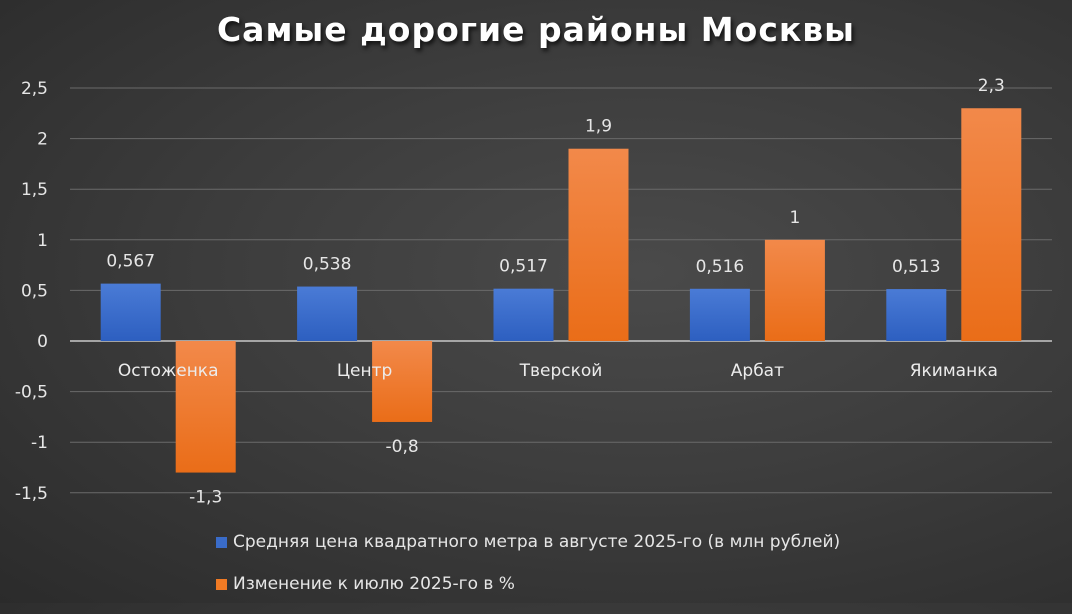 The image size is (1072, 614). What do you see at coordinates (528, 584) in the screenshot?
I see `legend-item-change: Изменение к июлю 2025-го в %` at bounding box center [528, 584].